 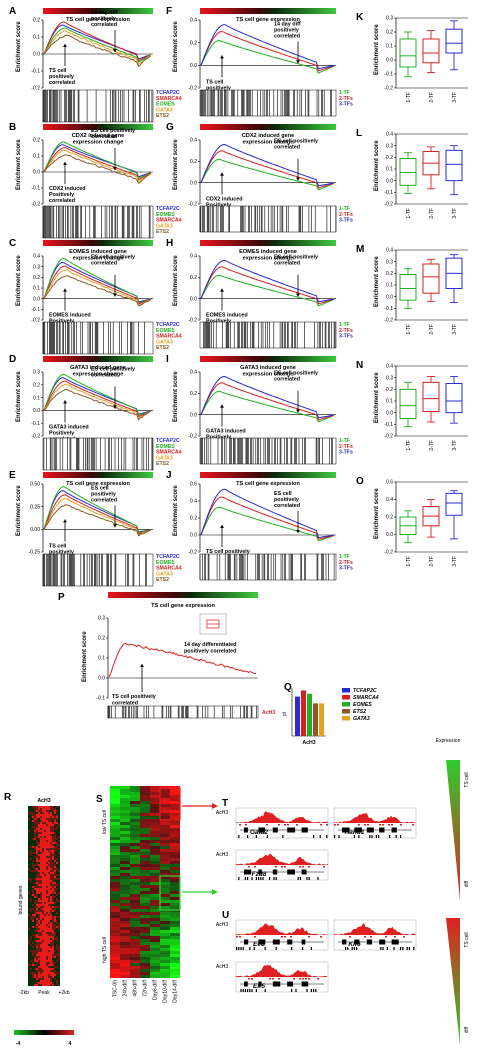 What do you see at coordinates (346, 453) in the screenshot?
I see `legend-3-TFs: 3-TFs` at bounding box center [346, 453].